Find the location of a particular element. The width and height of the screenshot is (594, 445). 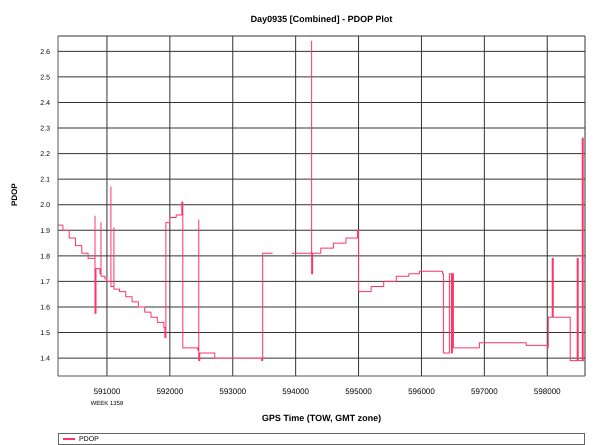

x-tick-label: 597000 is located at coordinates (484, 391).